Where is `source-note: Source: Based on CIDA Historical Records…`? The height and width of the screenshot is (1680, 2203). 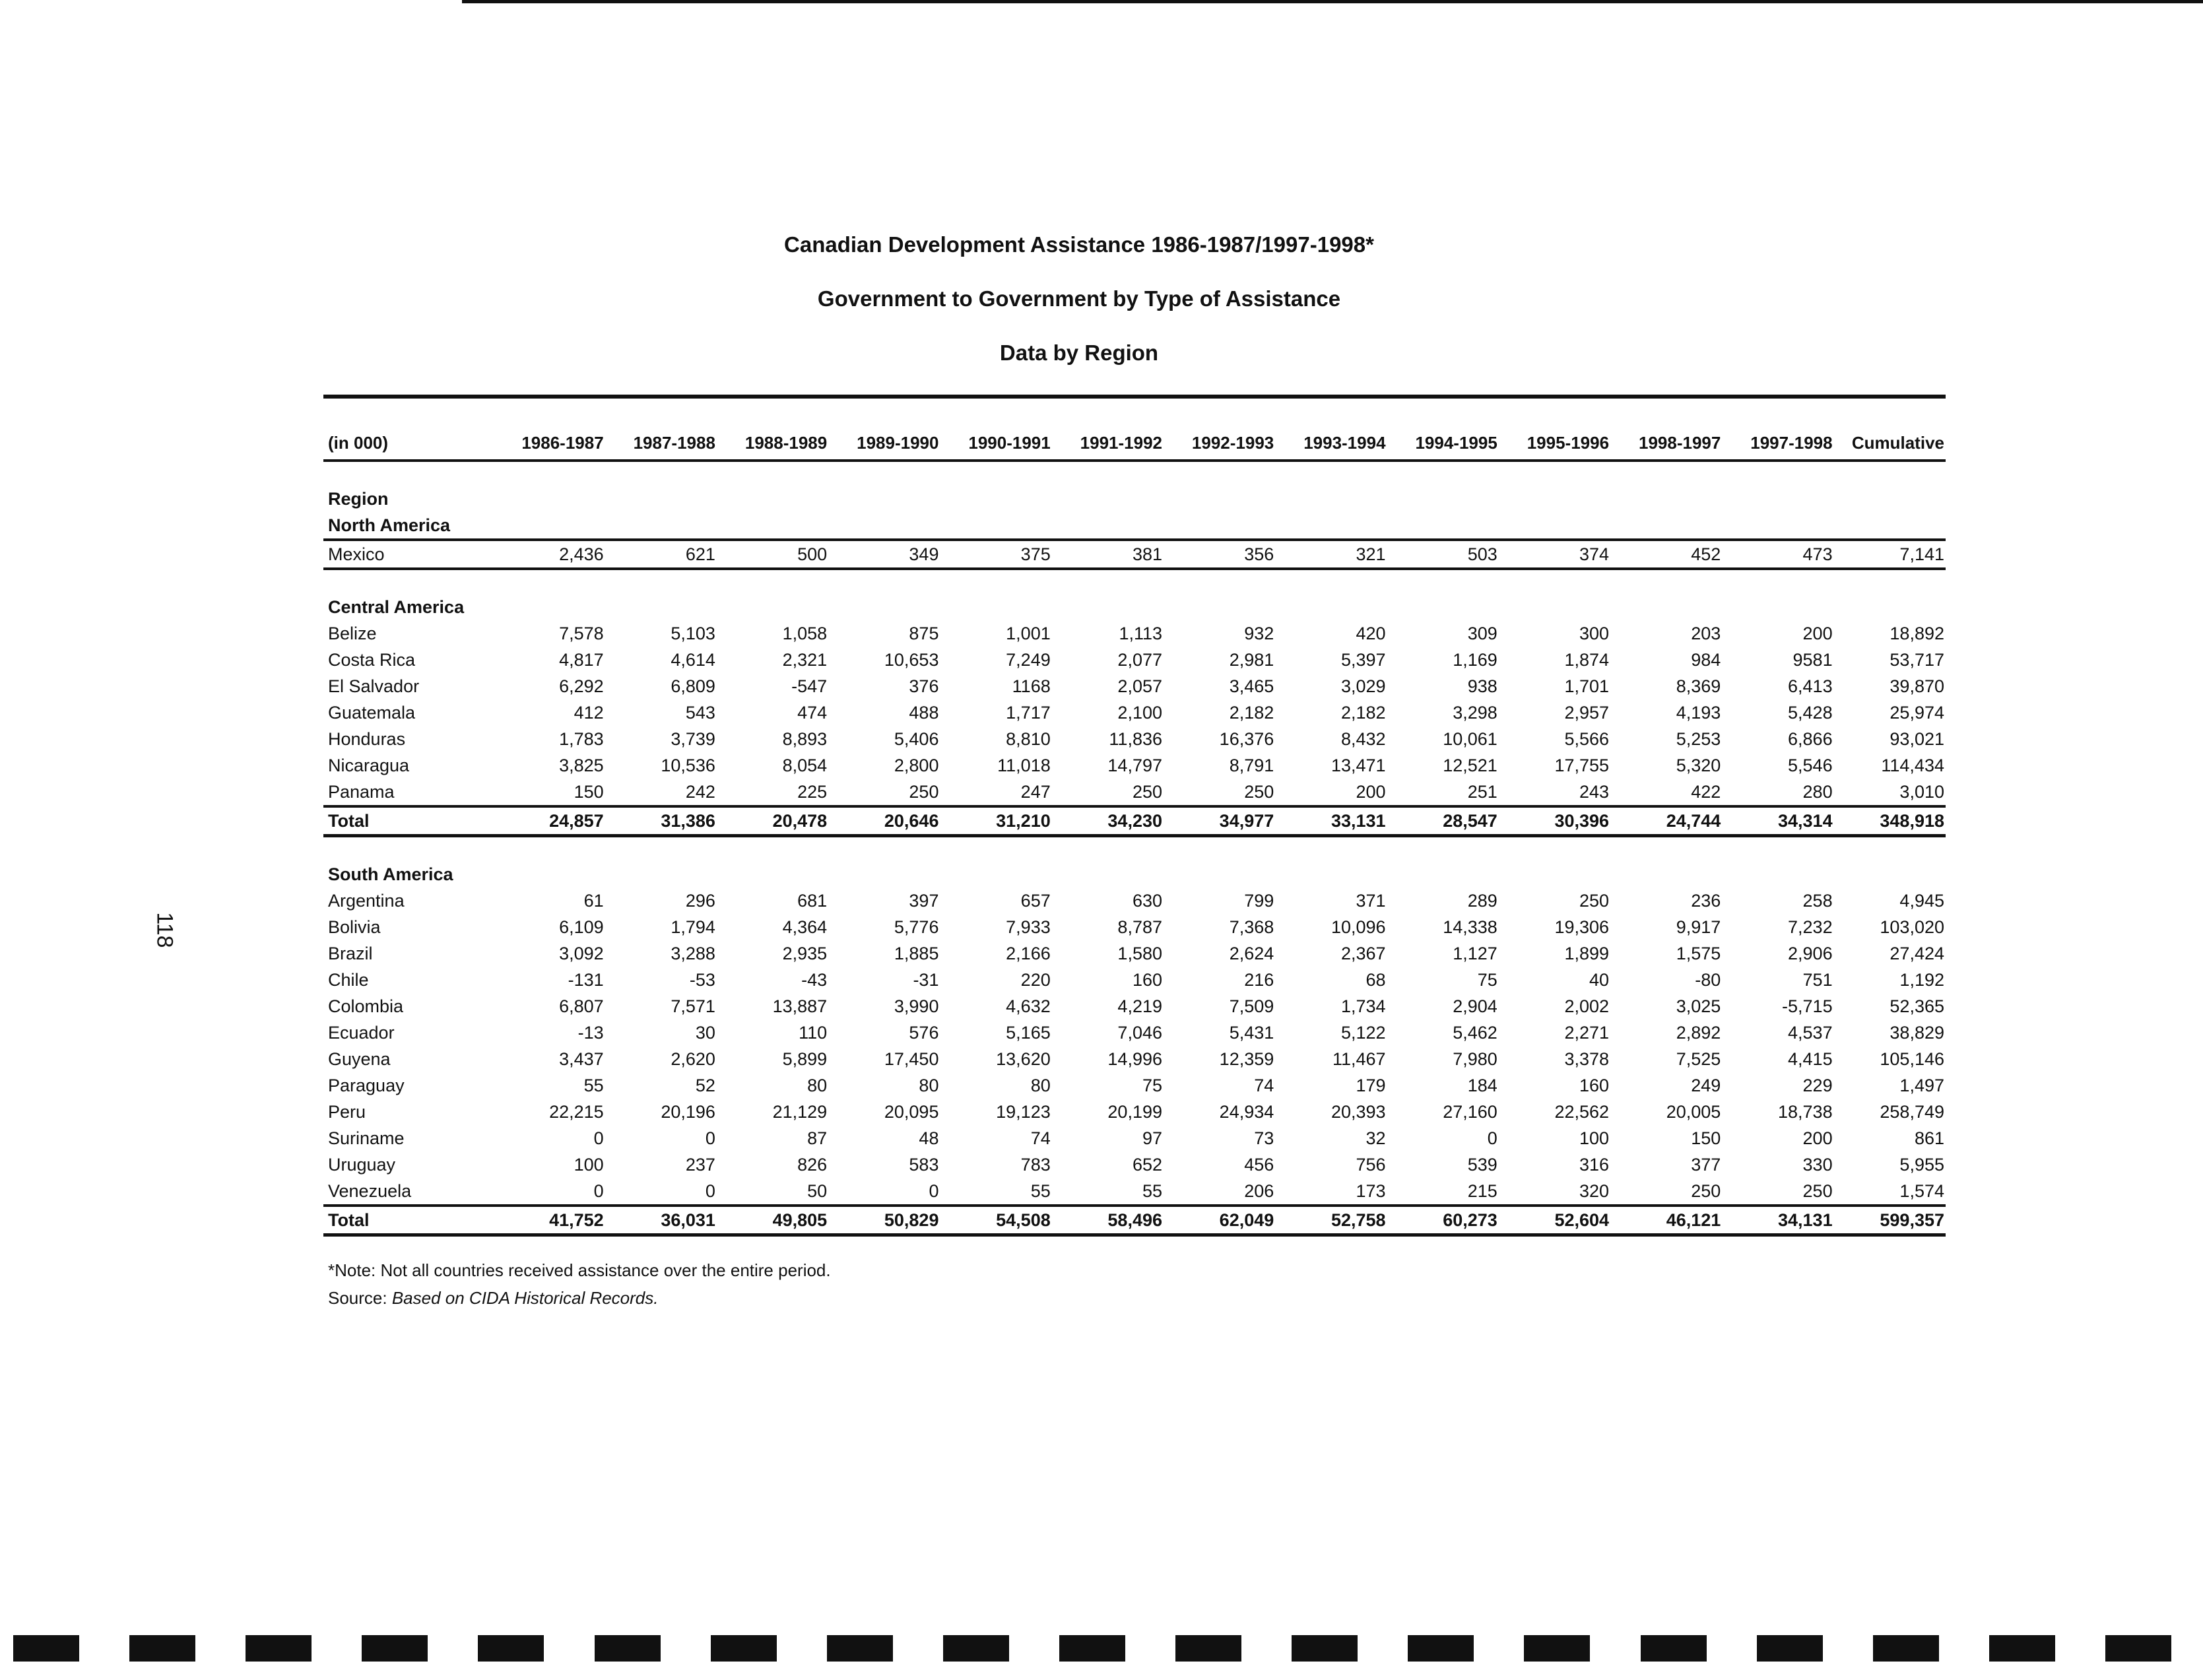
source-note: Source: Based on CIDA Historical Records… is located at coordinates (493, 1298).